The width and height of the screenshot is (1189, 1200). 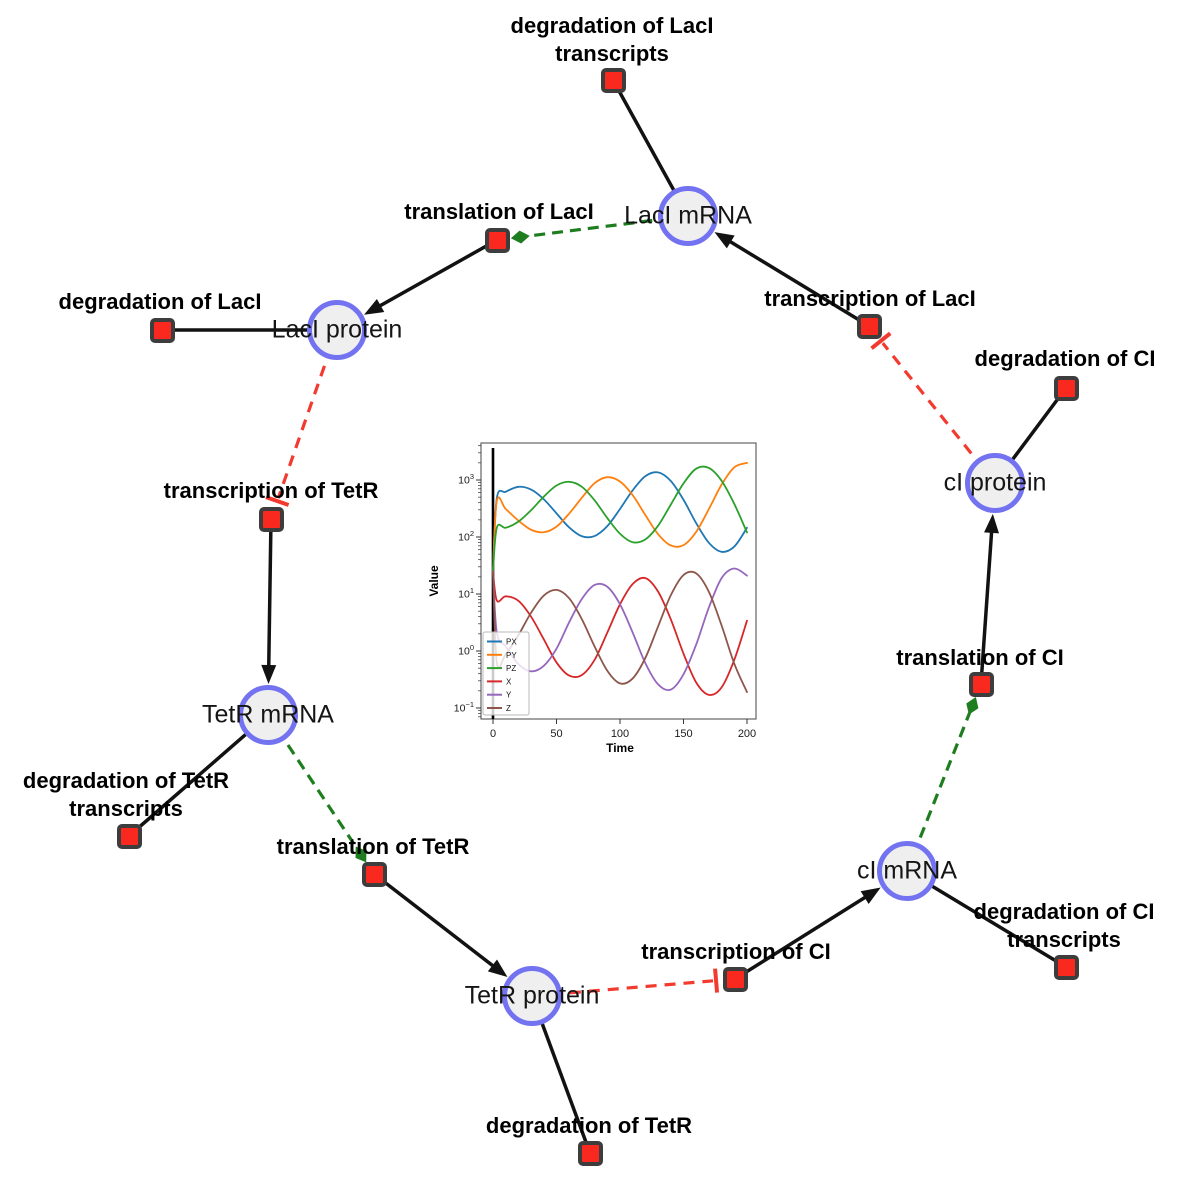 What do you see at coordinates (683, 734) in the screenshot?
I see `chart-x-tick-label: 150` at bounding box center [683, 734].